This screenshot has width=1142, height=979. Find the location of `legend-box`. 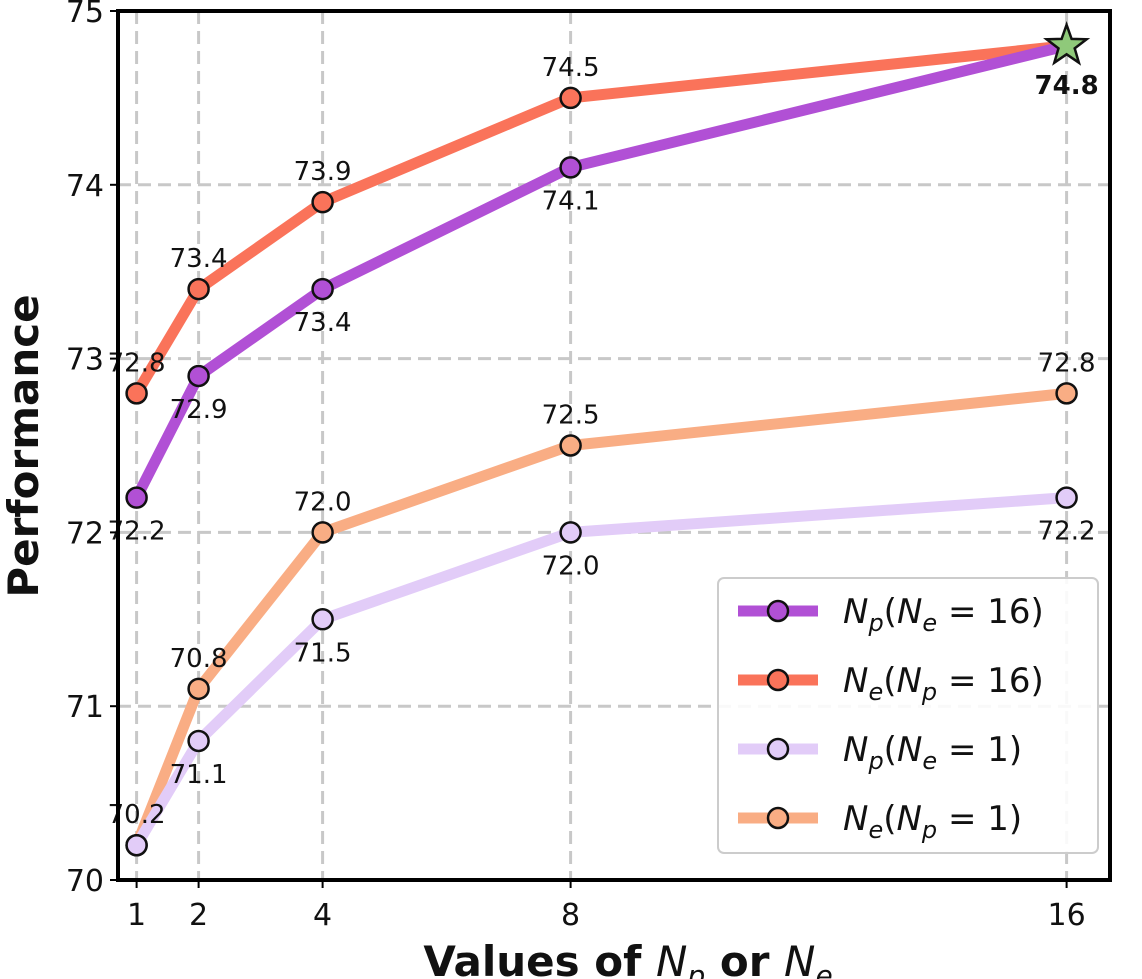

legend-box is located at coordinates (908, 715).